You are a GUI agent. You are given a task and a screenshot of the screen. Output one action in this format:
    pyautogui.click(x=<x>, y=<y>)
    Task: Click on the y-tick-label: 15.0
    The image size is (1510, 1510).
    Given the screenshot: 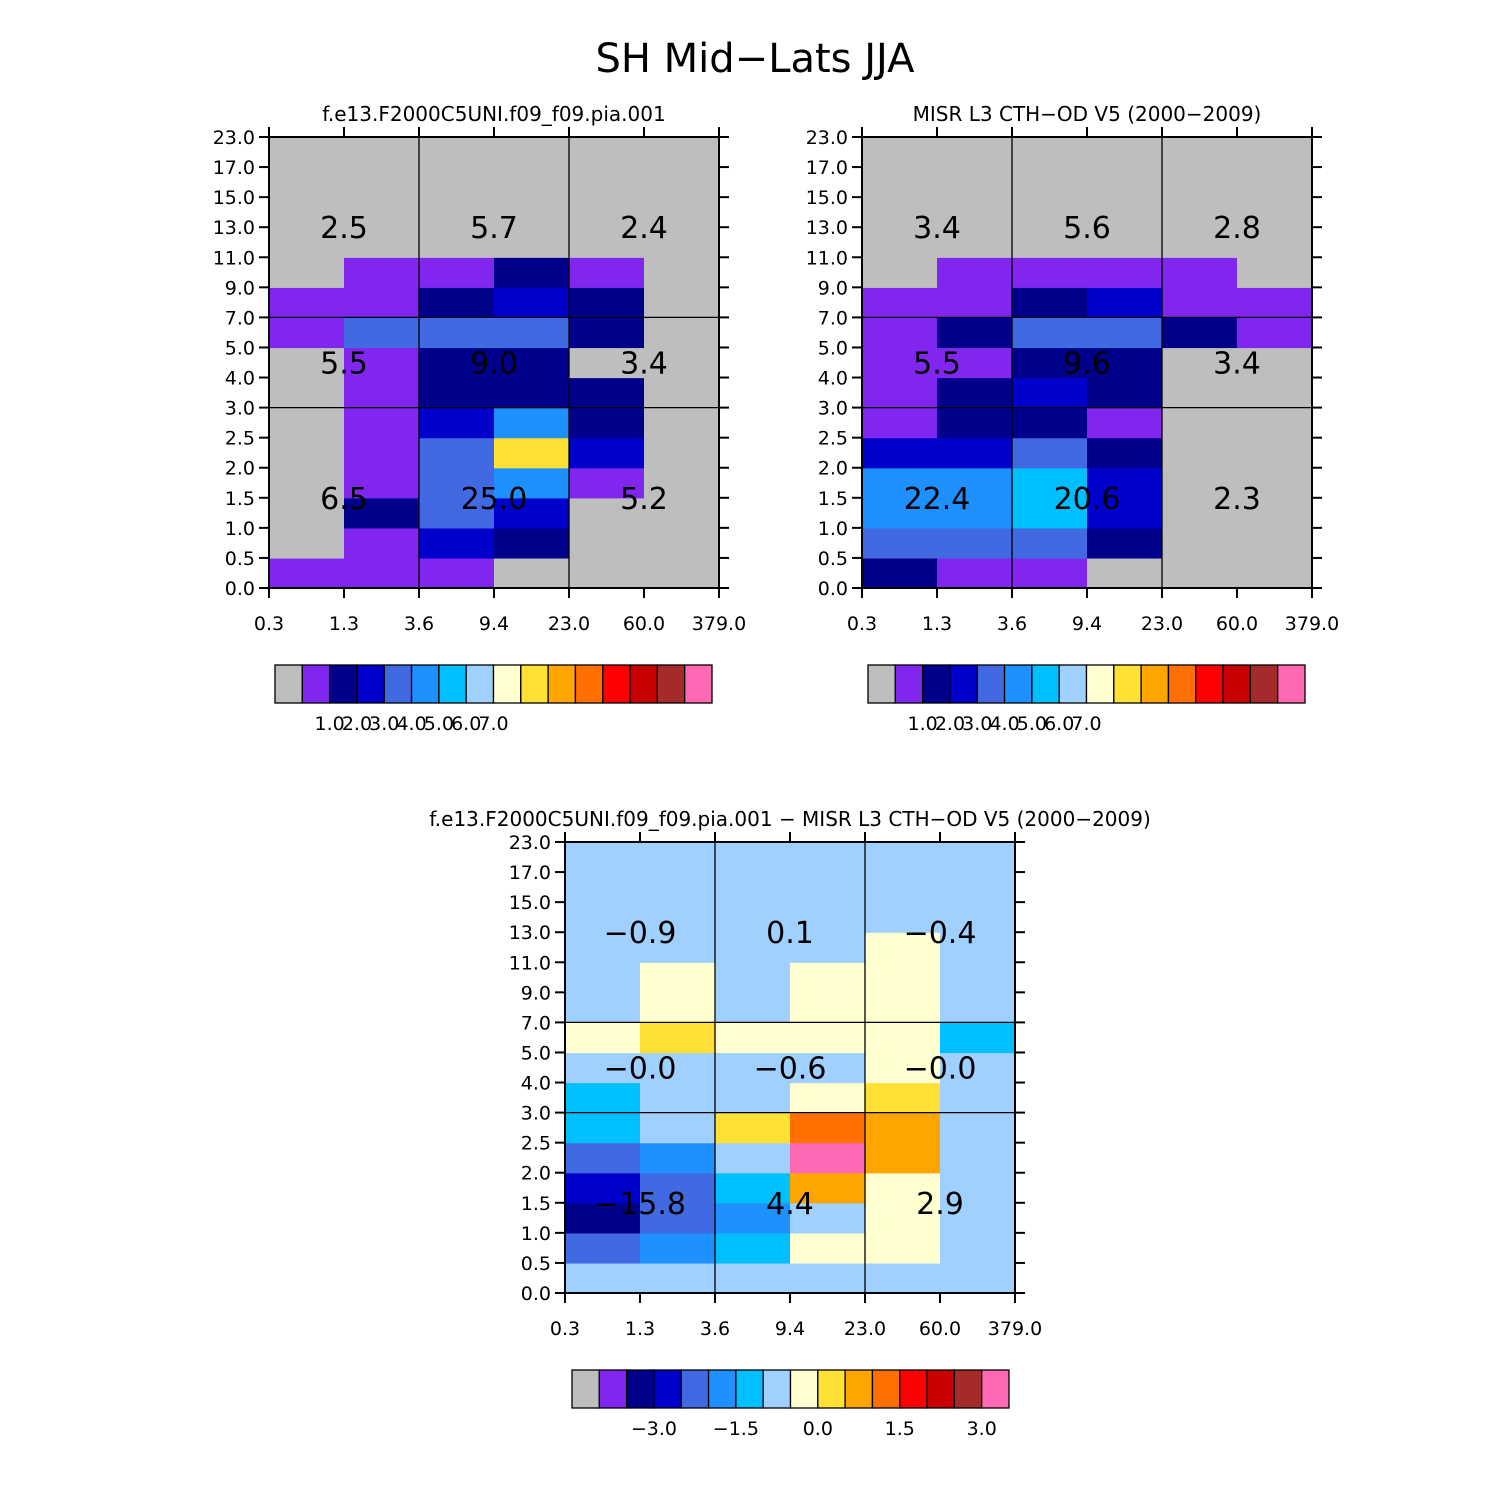 What is the action you would take?
    pyautogui.click(x=530, y=903)
    